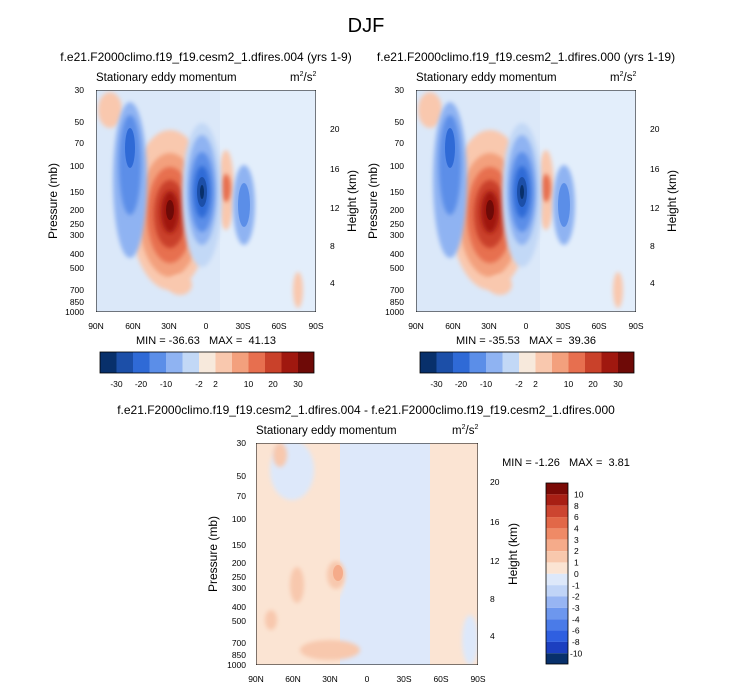 This screenshot has width=732, height=694. What do you see at coordinates (397, 235) in the screenshot?
I see `panel-2-y-tick: 300` at bounding box center [397, 235].